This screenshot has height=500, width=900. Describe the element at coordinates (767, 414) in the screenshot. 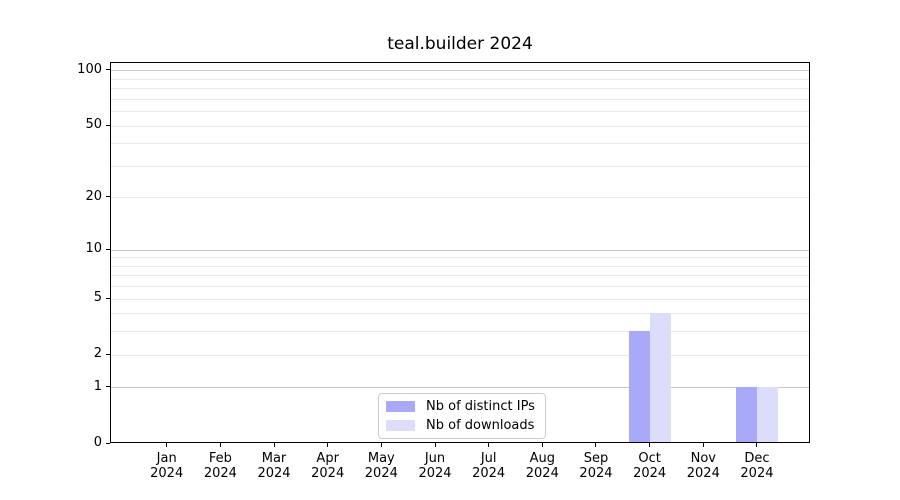

I see `bar-downloads-dec` at that location.